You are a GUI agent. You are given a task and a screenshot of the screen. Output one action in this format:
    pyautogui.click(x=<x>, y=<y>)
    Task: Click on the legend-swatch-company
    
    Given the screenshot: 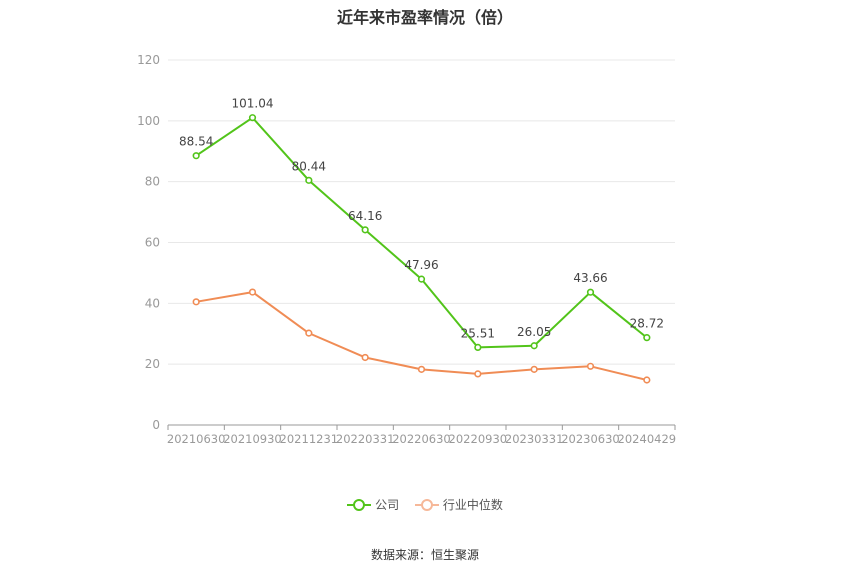 What is the action you would take?
    pyautogui.click(x=359, y=504)
    